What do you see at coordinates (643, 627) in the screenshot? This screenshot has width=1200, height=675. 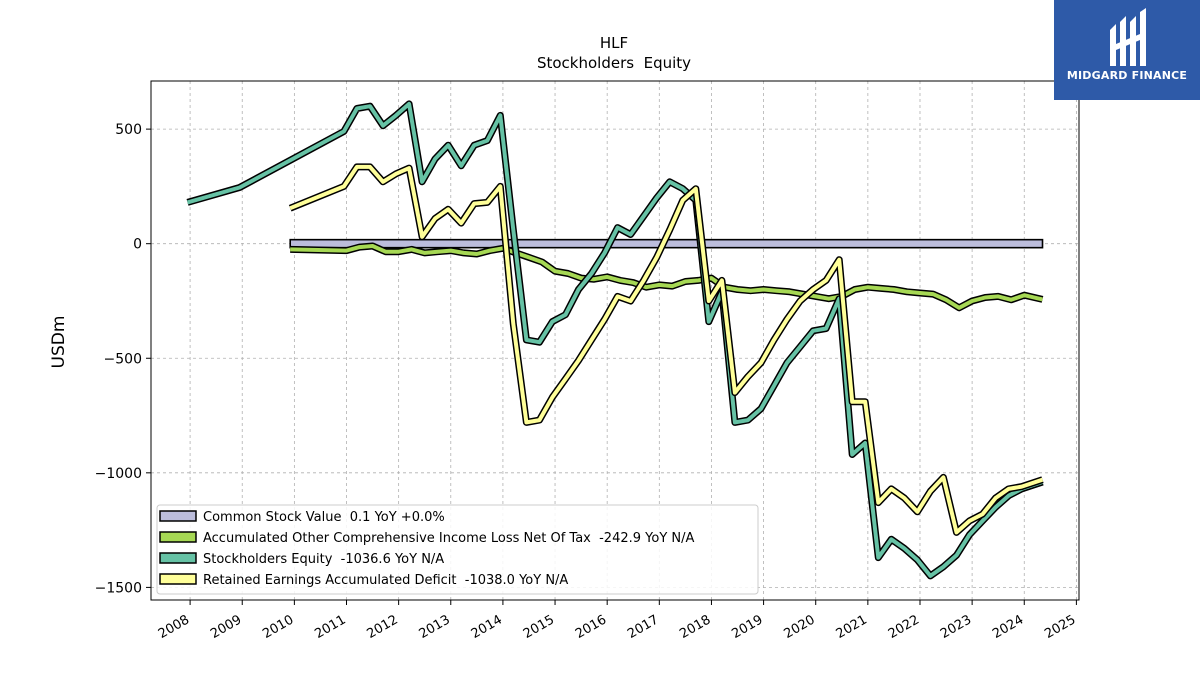 I see `x-tick-label: 2017` at bounding box center [643, 627].